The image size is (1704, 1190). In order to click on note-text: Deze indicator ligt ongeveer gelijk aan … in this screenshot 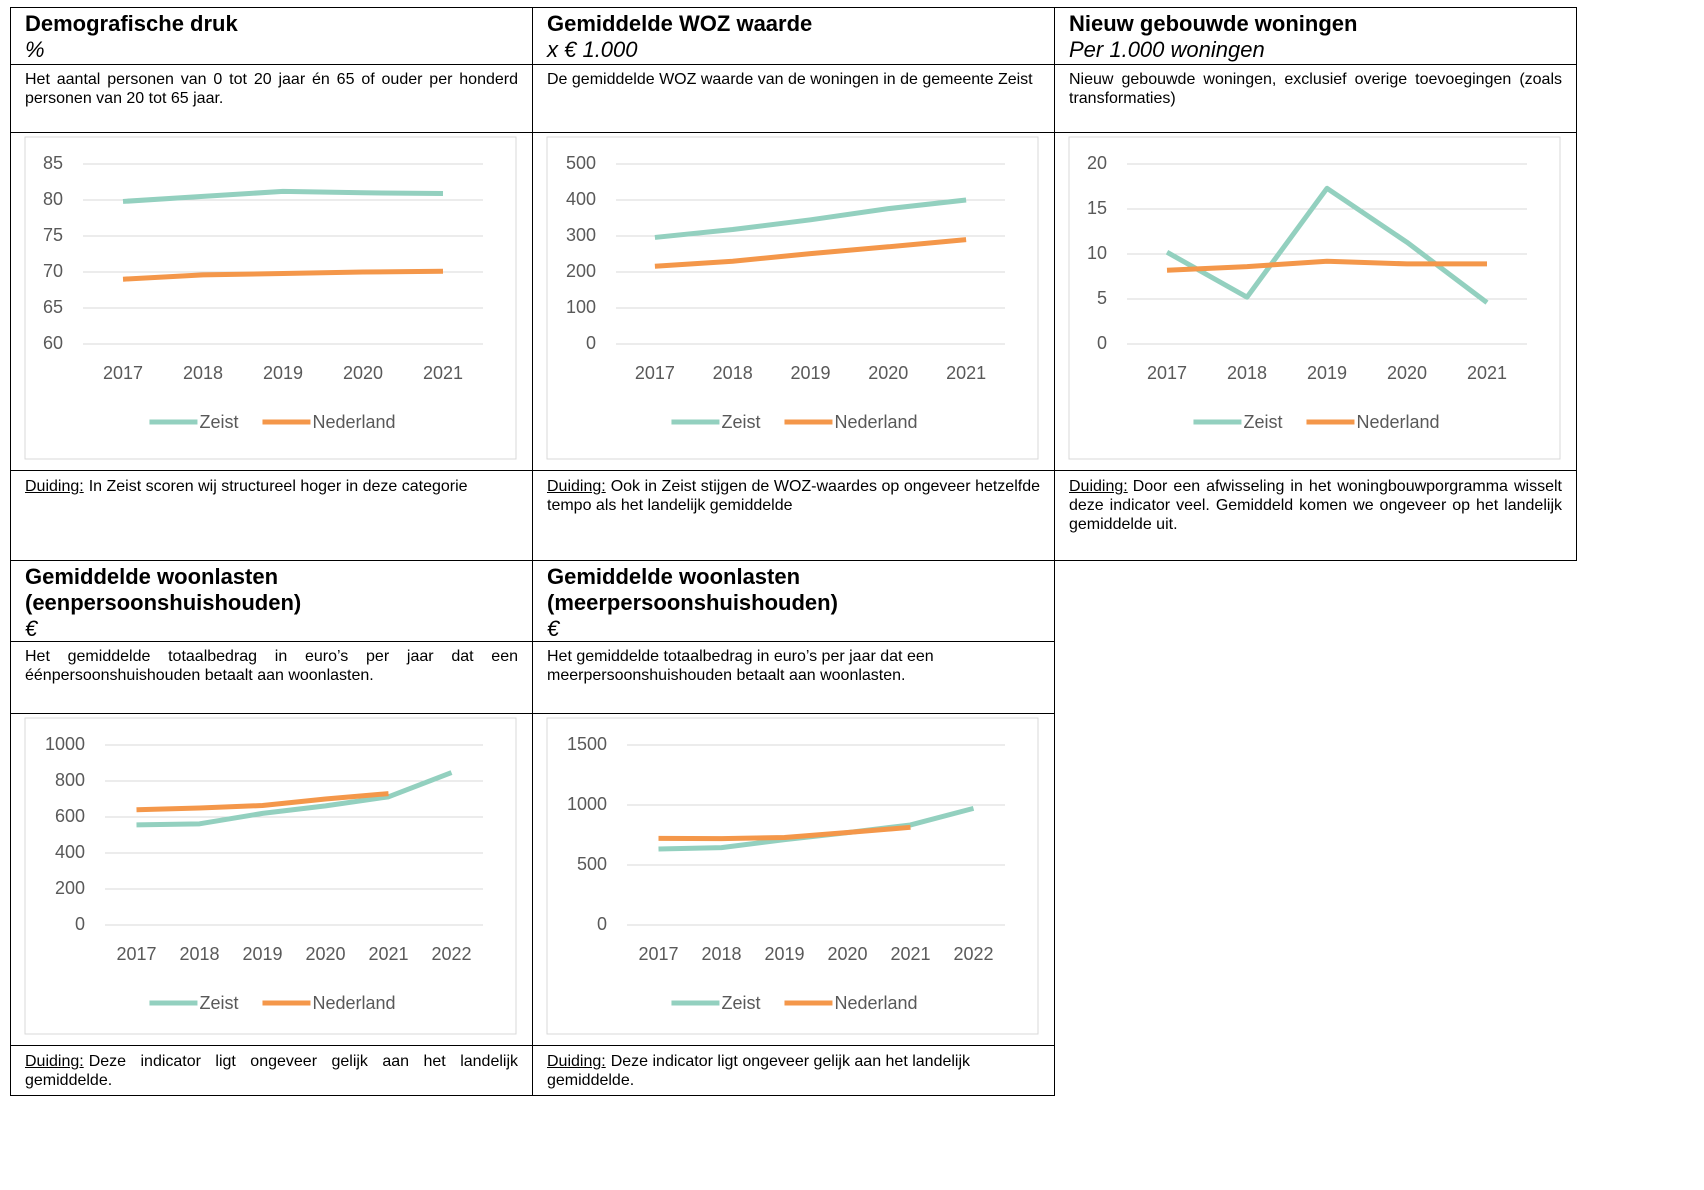, I will do `click(759, 1071)`.